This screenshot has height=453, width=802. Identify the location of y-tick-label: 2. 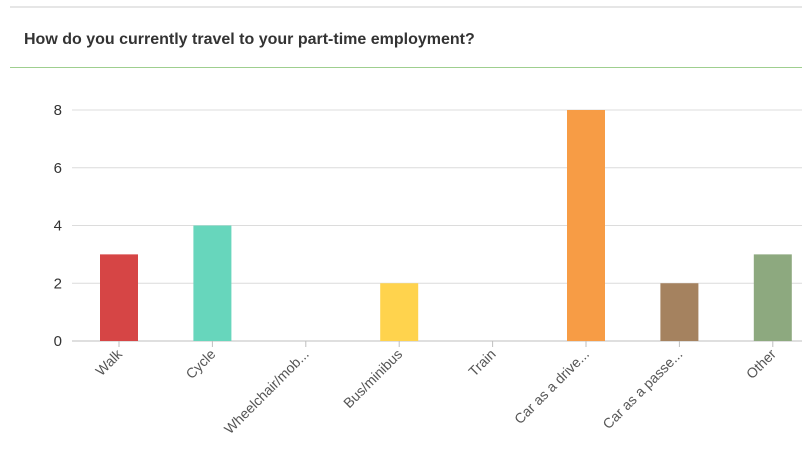
(58, 283).